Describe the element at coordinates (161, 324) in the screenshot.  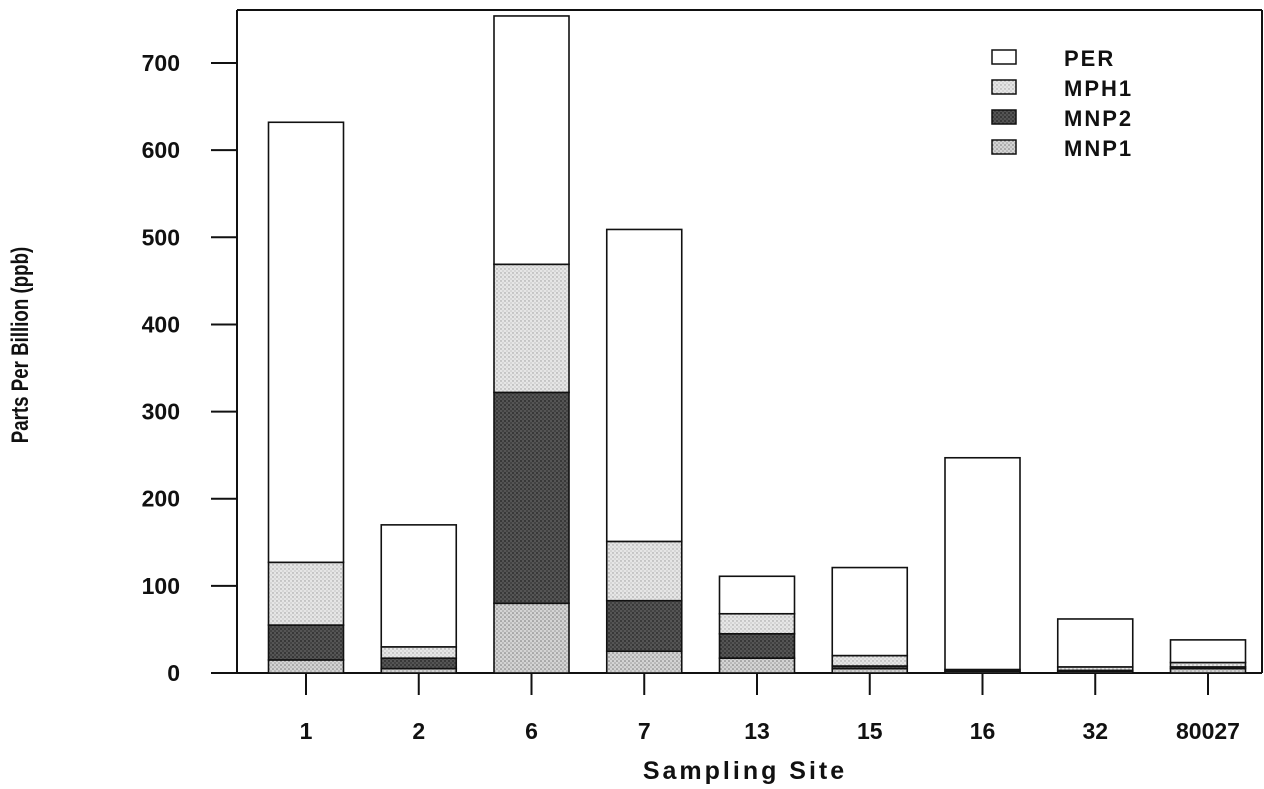
I see `y-tick-label: 400` at that location.